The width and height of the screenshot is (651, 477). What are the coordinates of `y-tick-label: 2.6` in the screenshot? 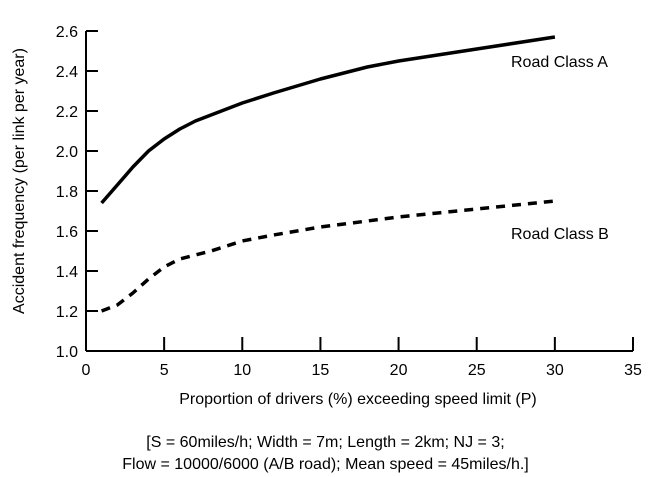 It's located at (67, 32).